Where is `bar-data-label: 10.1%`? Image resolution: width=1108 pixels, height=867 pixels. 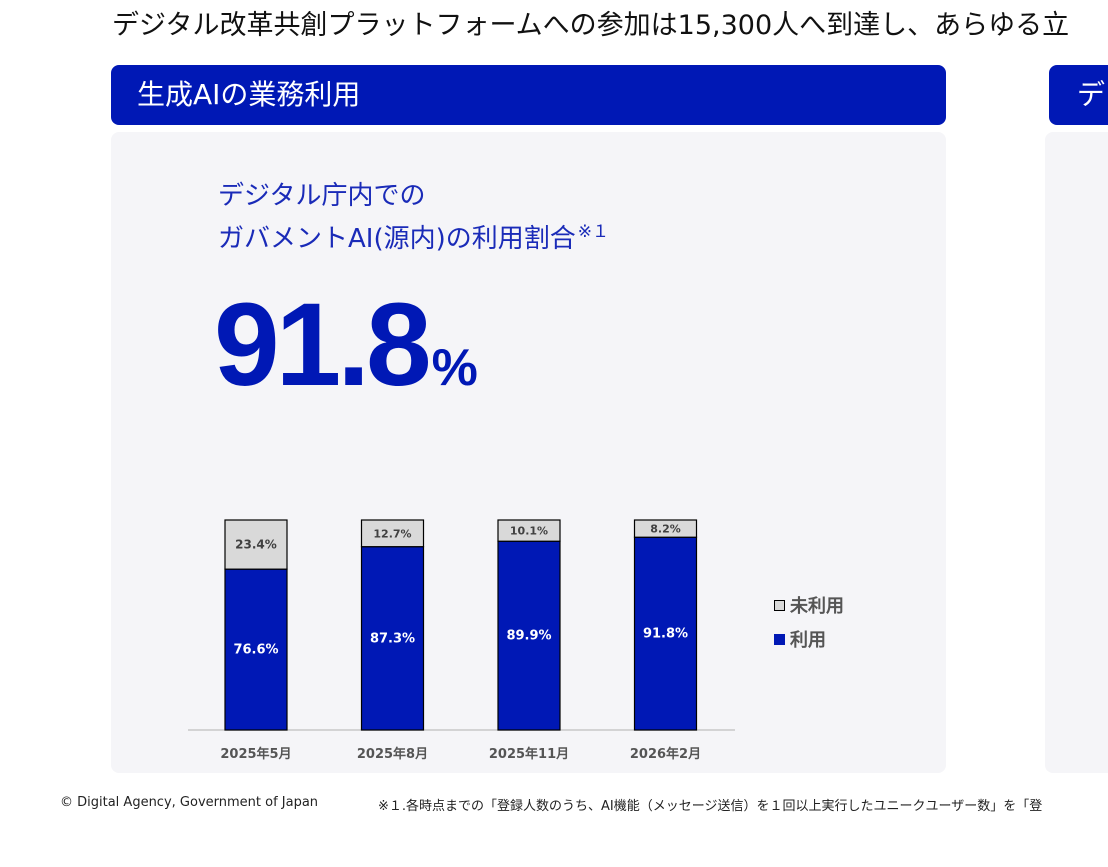 bar-data-label: 10.1% is located at coordinates (529, 531).